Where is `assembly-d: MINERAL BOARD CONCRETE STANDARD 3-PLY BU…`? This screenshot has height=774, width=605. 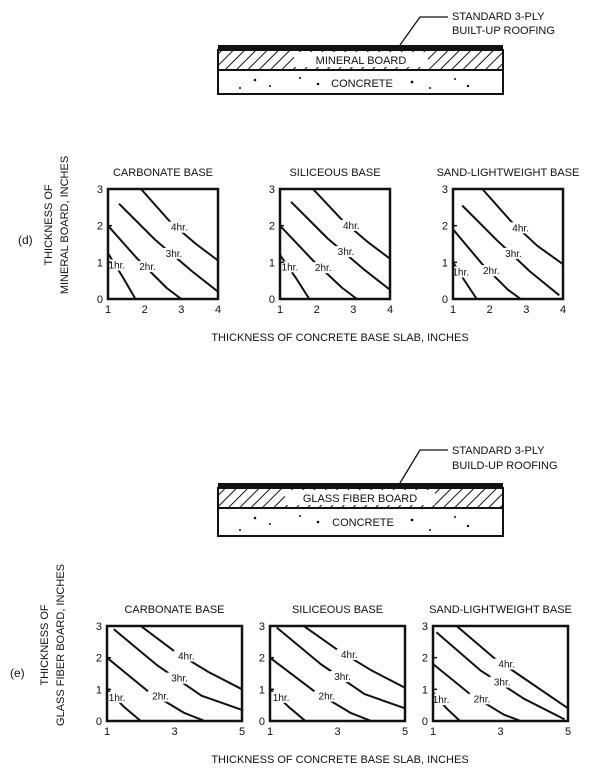
assembly-d: MINERAL BOARD CONCRETE STANDARD 3-PLY BU… is located at coordinates (386, 53).